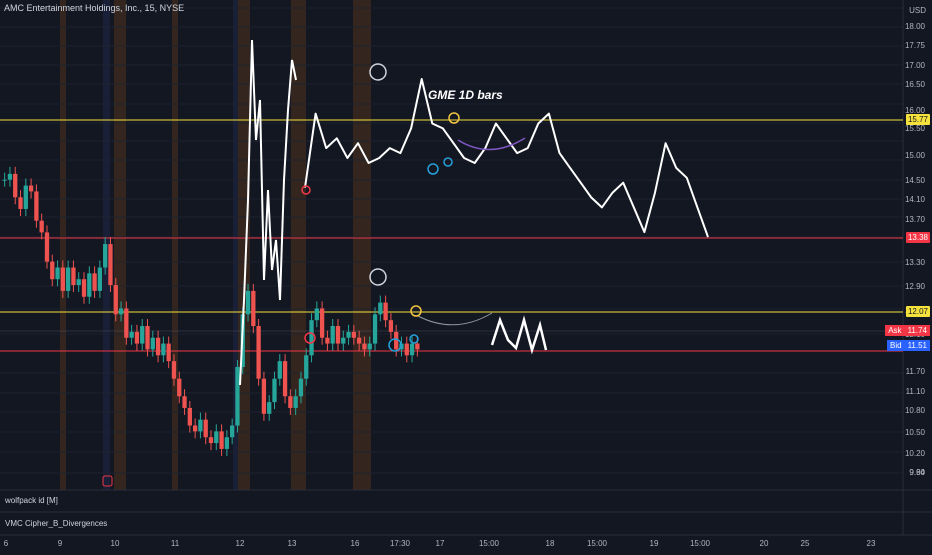 Image resolution: width=932 pixels, height=555 pixels. Describe the element at coordinates (917, 10) in the screenshot. I see `currency-label: USD` at that location.